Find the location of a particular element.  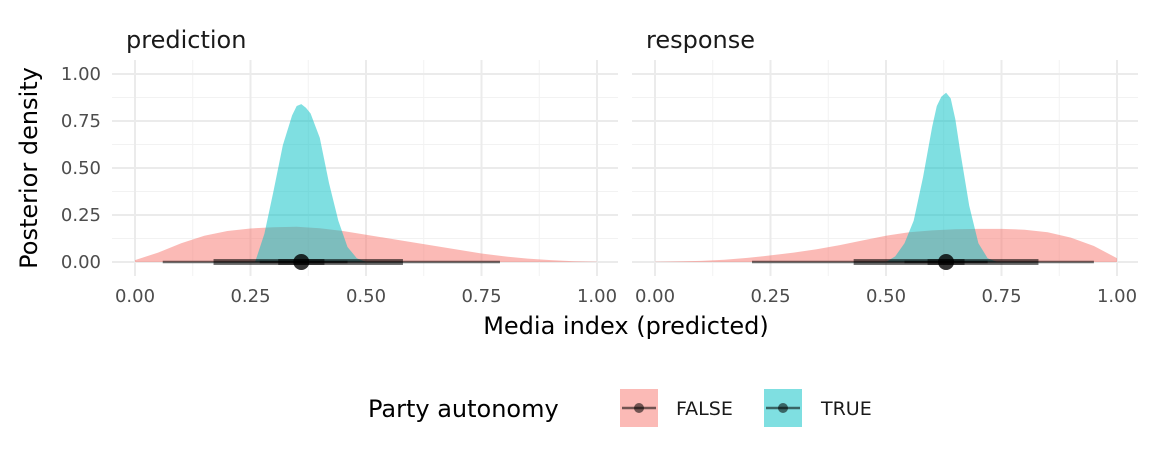

y-tick-label: 0.50 is located at coordinates (81, 168).